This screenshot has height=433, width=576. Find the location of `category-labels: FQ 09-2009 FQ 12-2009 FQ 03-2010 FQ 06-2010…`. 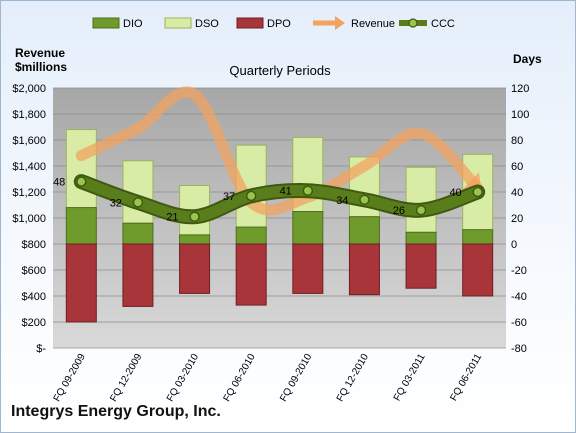

category-labels: FQ 09-2009 FQ 12-2009 FQ 03-2010 FQ 06-2010… is located at coordinates (268, 378).